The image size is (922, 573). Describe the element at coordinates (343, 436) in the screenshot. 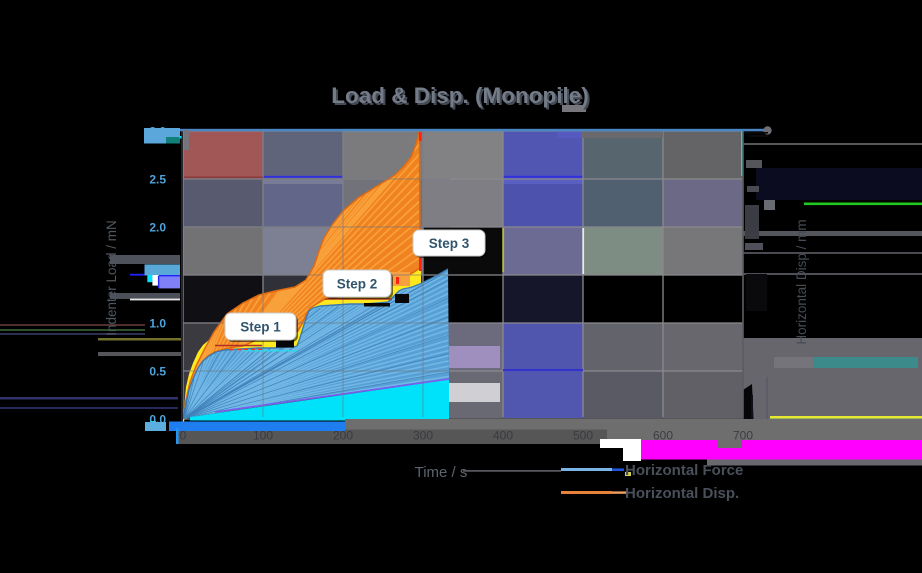

I see `svg-text: 200` at that location.